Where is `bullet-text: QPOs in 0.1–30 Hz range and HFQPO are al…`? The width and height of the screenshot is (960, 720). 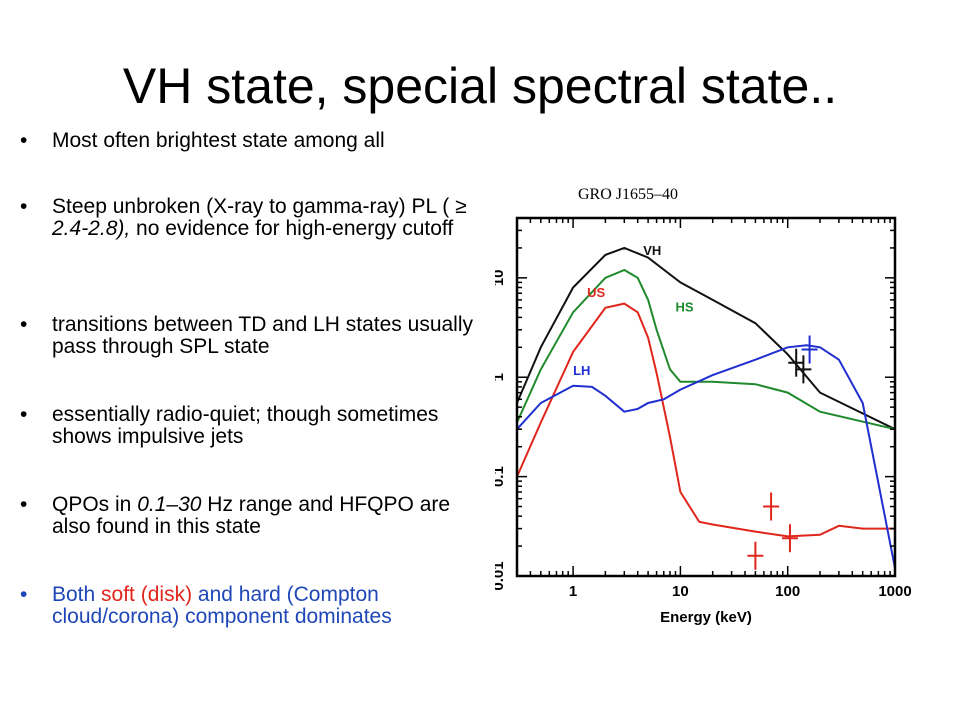 bullet-text: QPOs in 0.1–30 Hz range and HFQPO are al… is located at coordinates (271, 516).